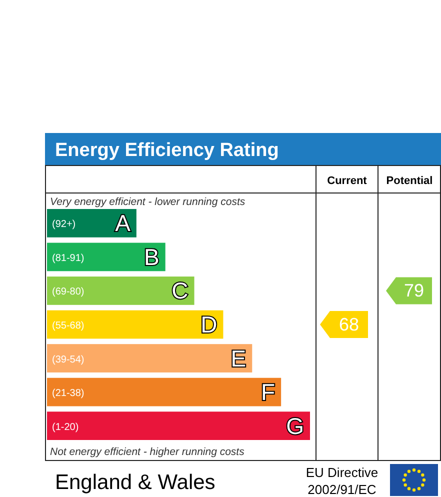 Image resolution: width=441 pixels, height=497 pixels. What do you see at coordinates (148, 202) in the screenshot?
I see `annotation: Very energy efficient - lower running costs` at bounding box center [148, 202].